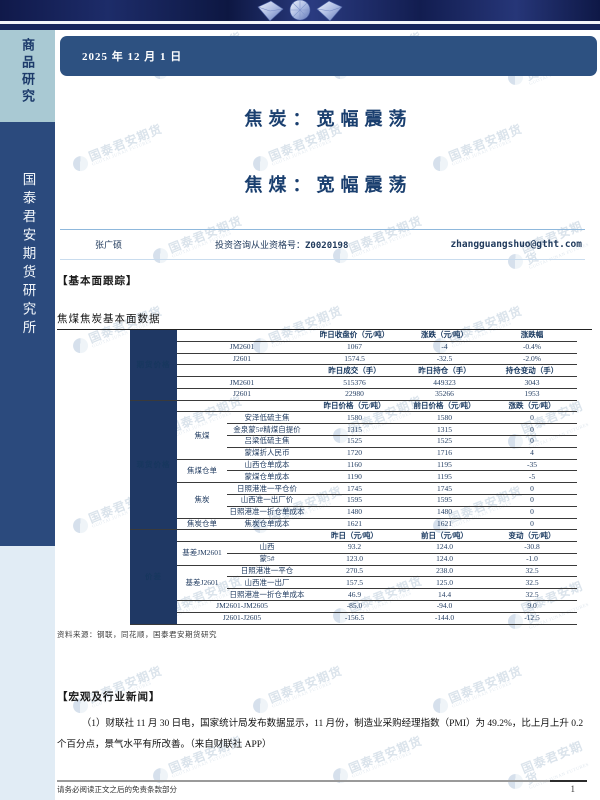 Image resolution: width=600 pixels, height=800 pixels. What do you see at coordinates (444, 571) in the screenshot?
I see `table-cell-value: 238.0` at bounding box center [444, 571].